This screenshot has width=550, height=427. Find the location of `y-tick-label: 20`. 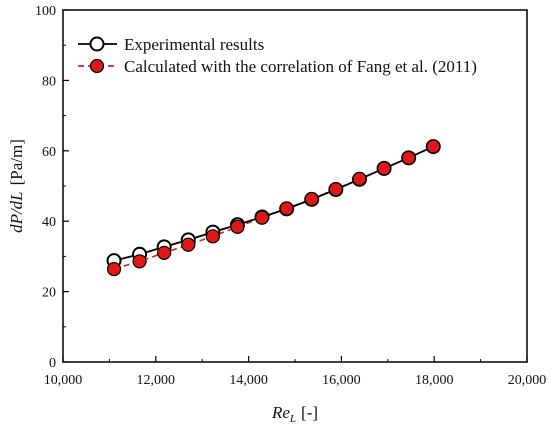

y-tick-label: 20 is located at coordinates (49, 293).